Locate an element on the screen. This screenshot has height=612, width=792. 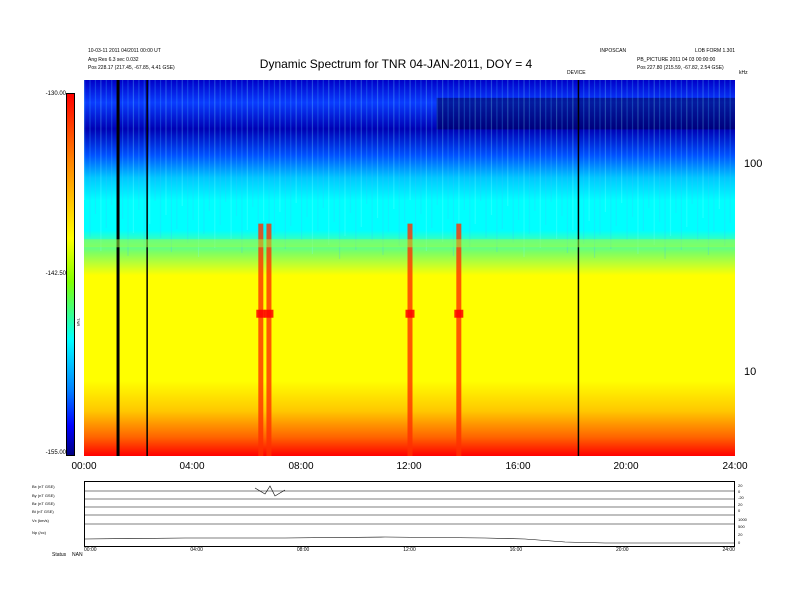
y-tick-label: 10 is located at coordinates (750, 372).